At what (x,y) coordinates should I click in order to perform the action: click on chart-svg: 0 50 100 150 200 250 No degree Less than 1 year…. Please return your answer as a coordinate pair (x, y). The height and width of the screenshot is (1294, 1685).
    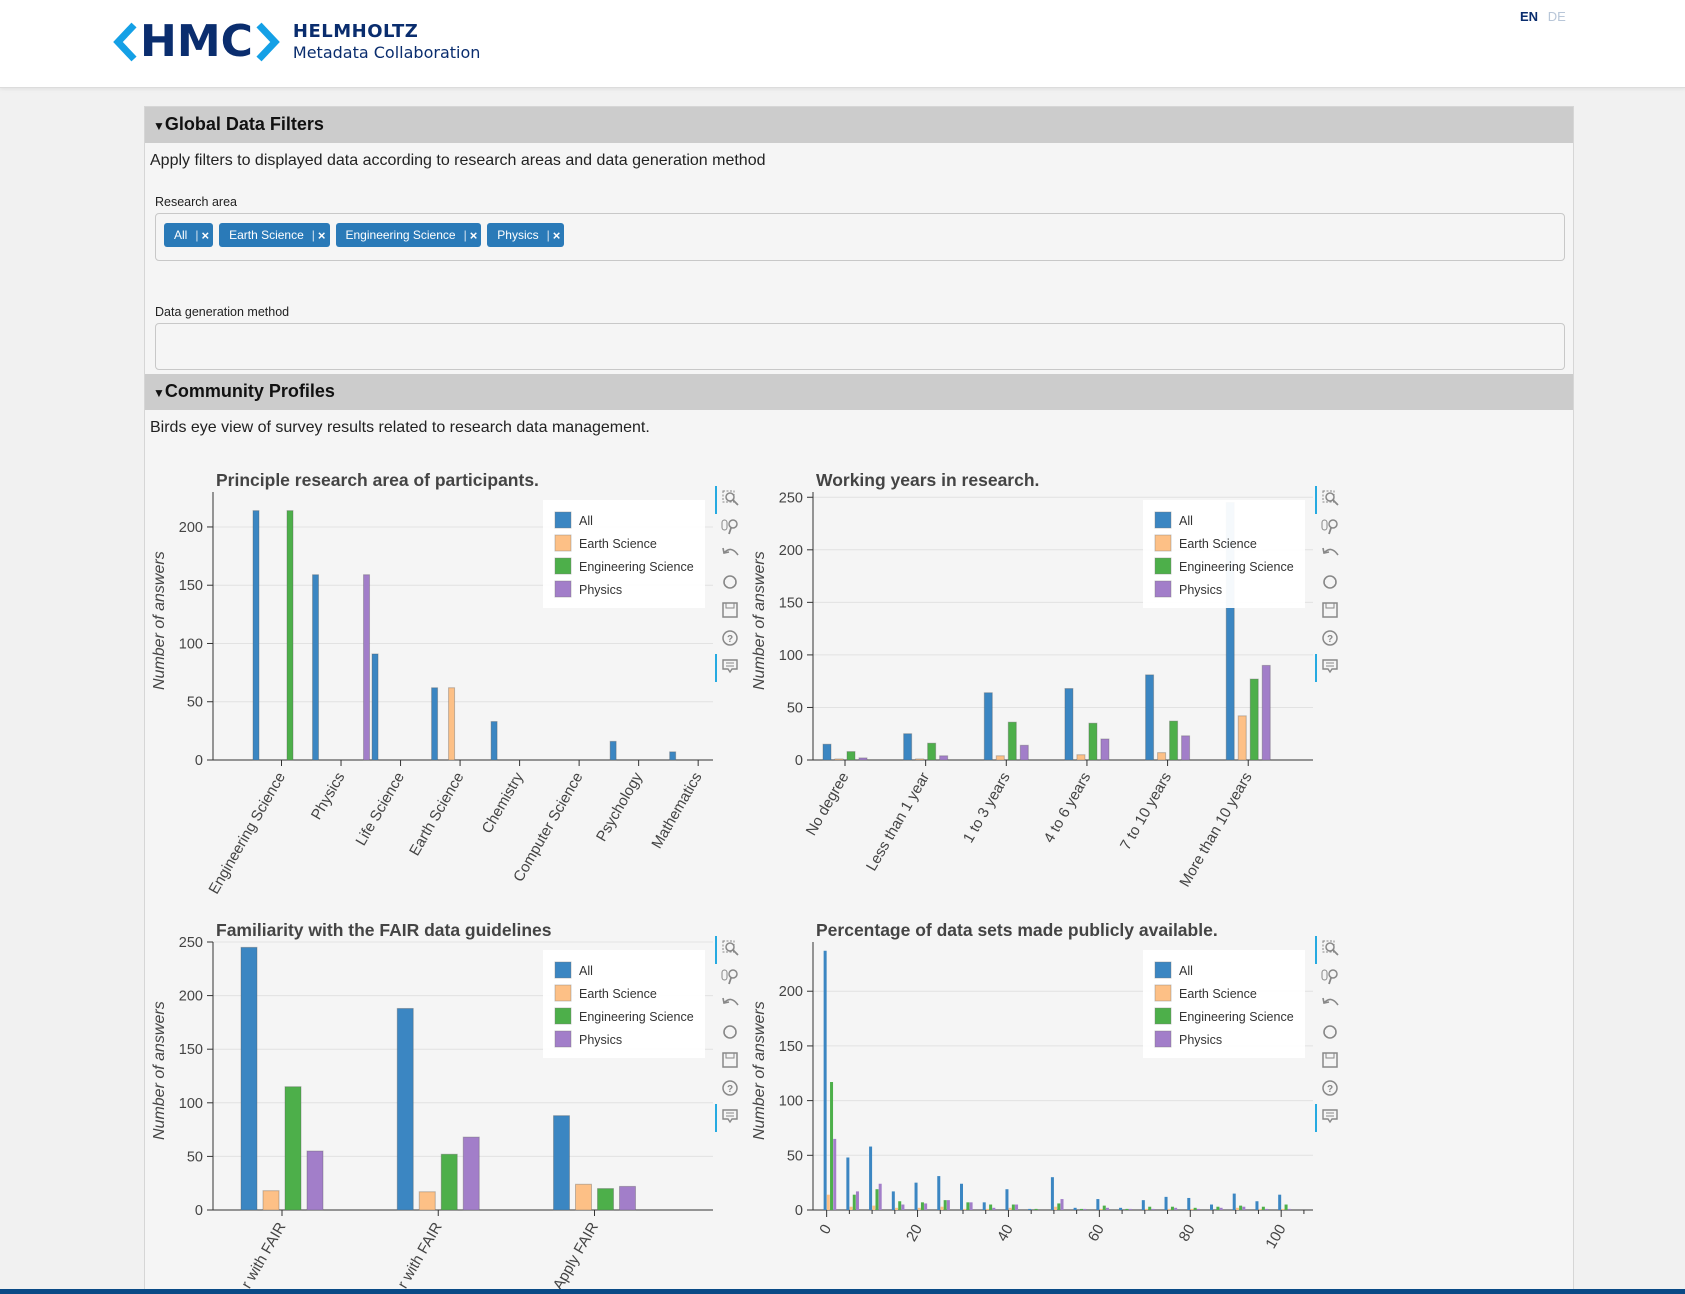
    Looking at the image, I should click on (1045, 675).